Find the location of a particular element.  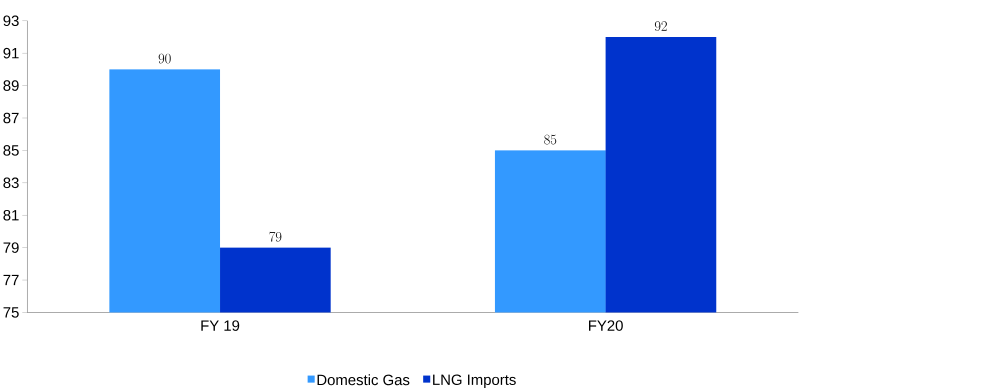

data-label: 90 is located at coordinates (164, 59).